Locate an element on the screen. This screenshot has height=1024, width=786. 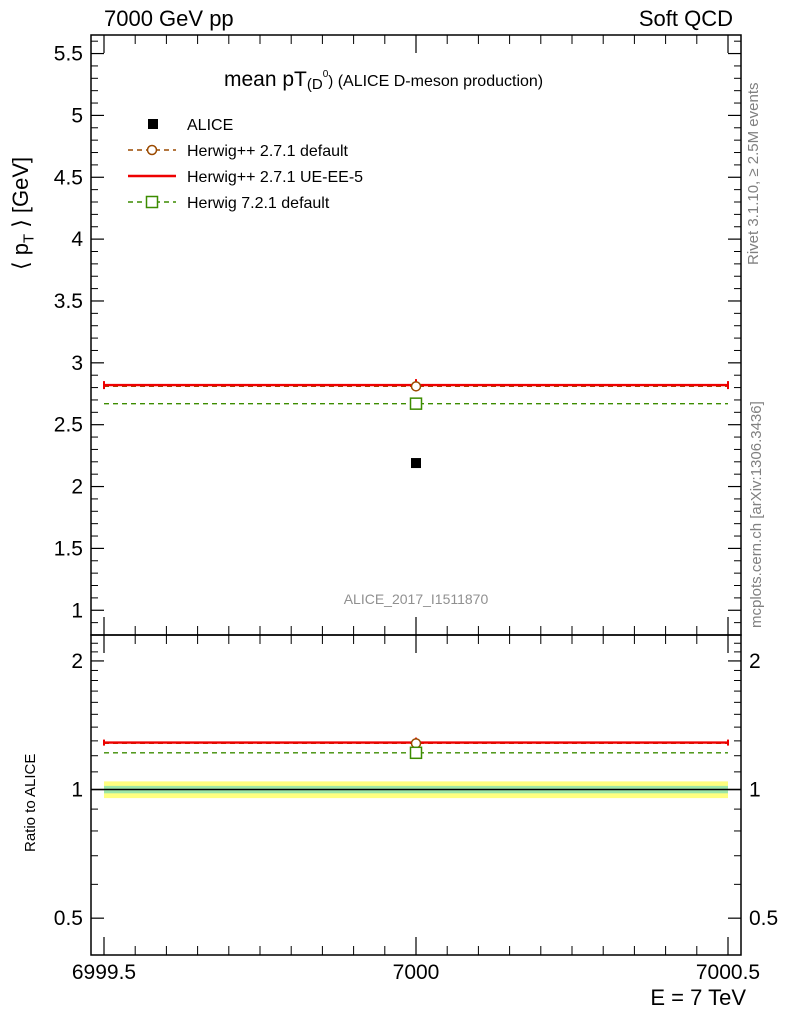
main-y-tick-label: 1.5 is located at coordinates (68, 548).